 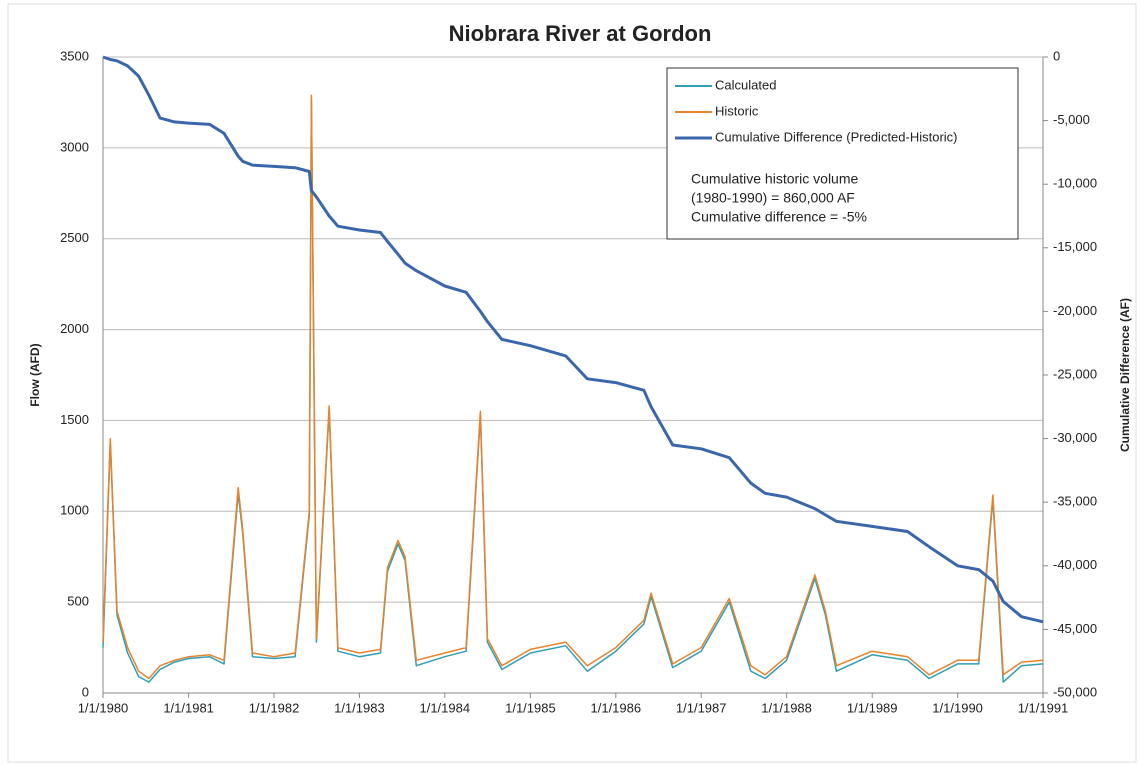 I want to click on y-axis-label: Flow (AFD), so click(x=35, y=374).